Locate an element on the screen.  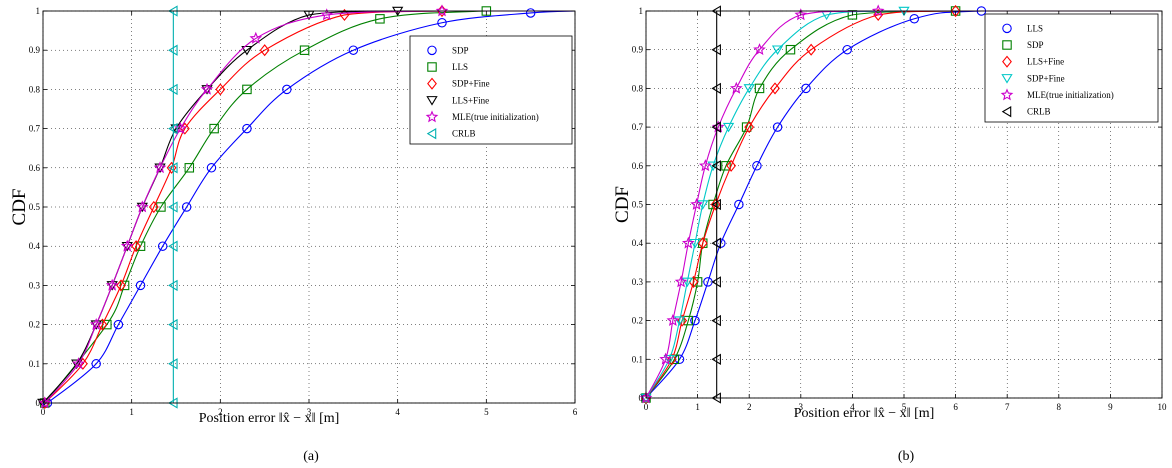
panel-caption: (a) is located at coordinates (311, 456).